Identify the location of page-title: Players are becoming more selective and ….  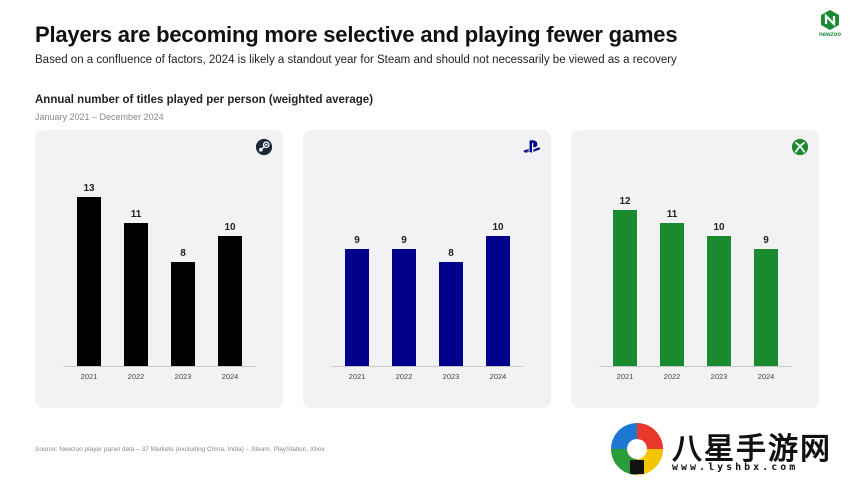
(356, 34).